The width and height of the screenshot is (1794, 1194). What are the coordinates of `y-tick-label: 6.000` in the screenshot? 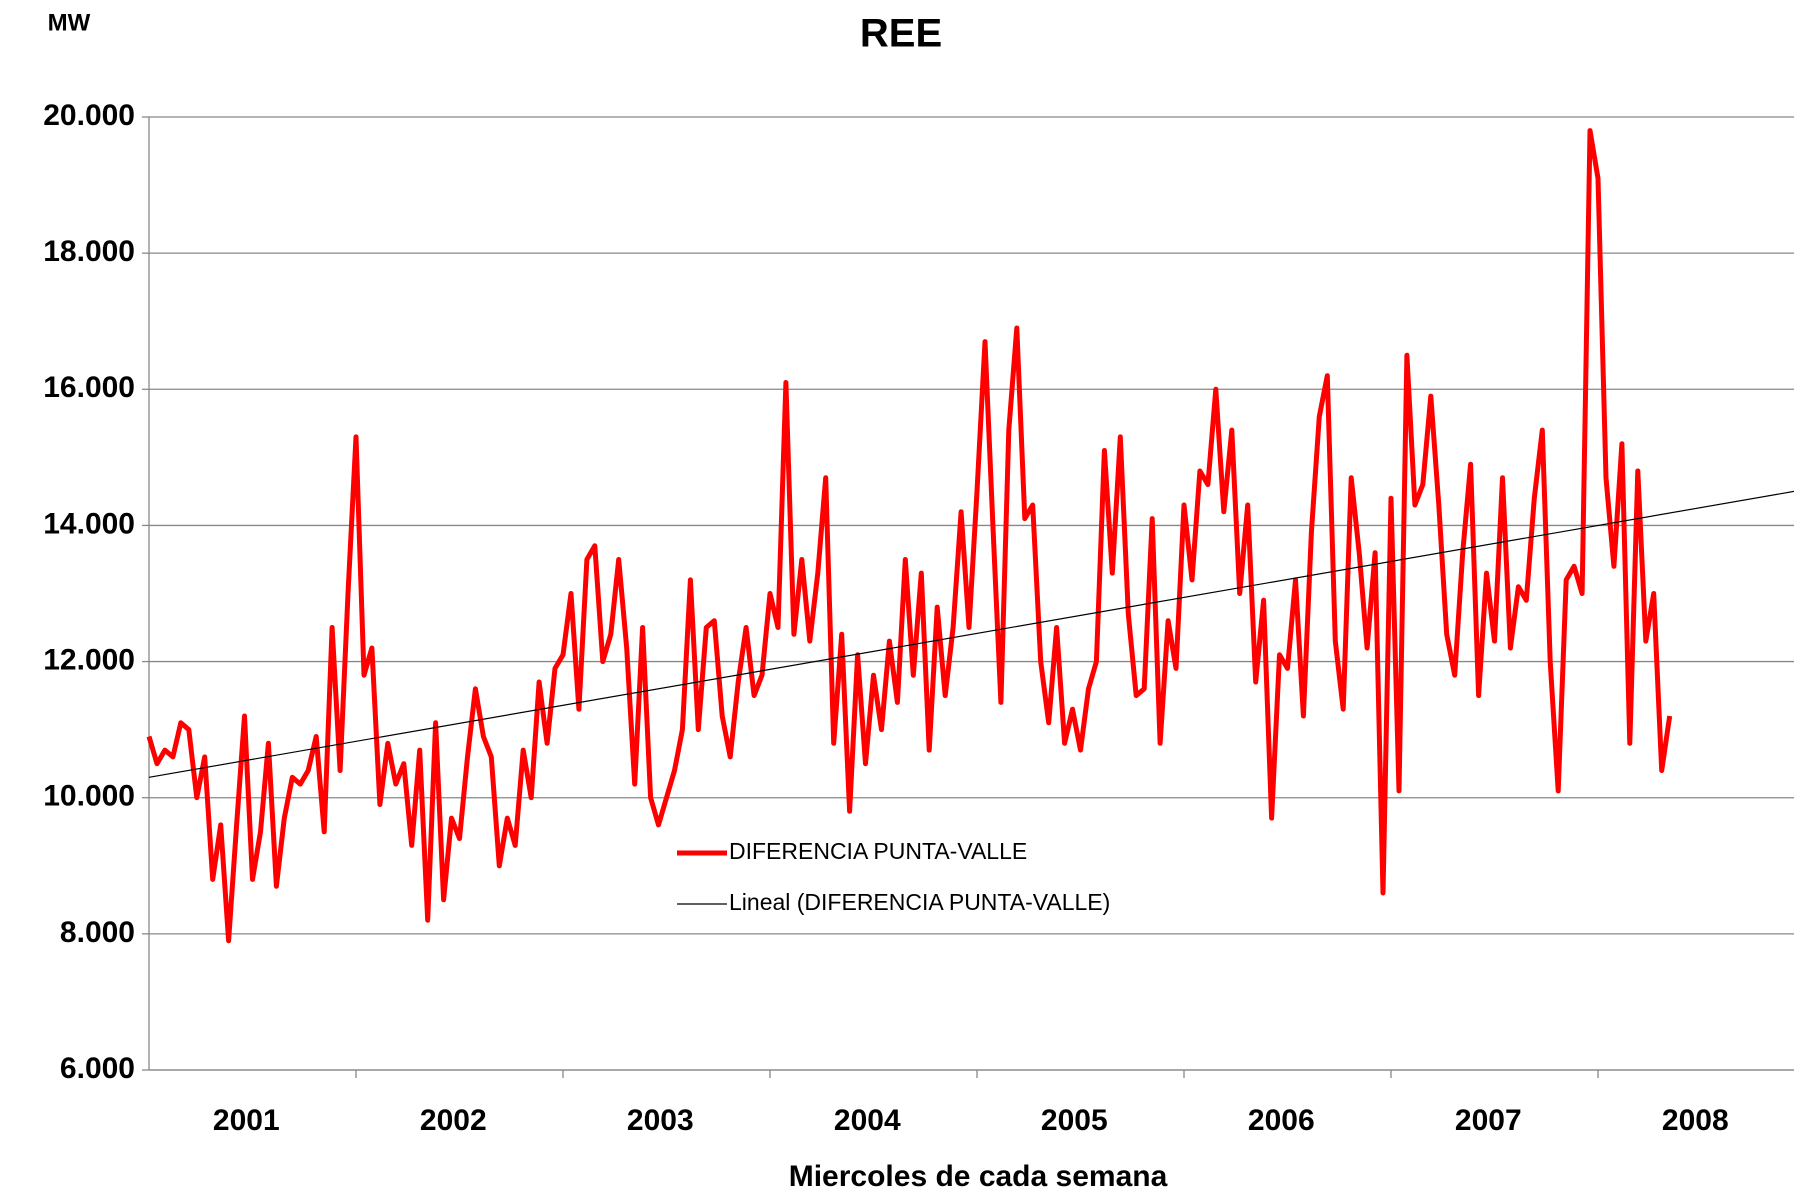 It's located at (97, 1068).